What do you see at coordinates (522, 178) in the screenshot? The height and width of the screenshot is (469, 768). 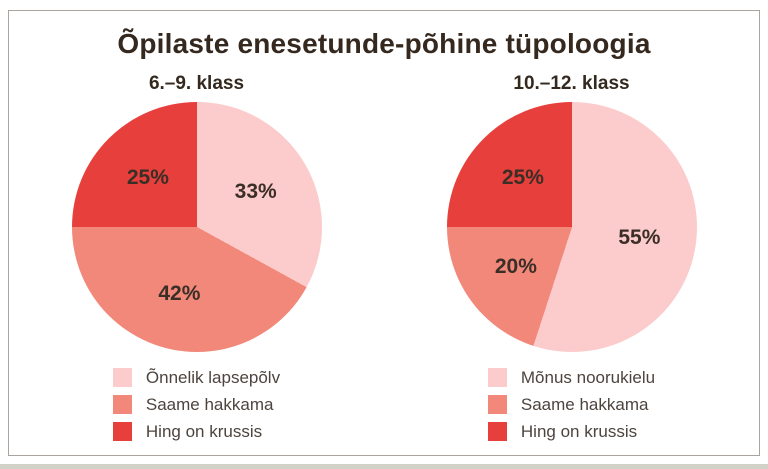 I see `pie-right-slice-label-2: 25%` at bounding box center [522, 178].